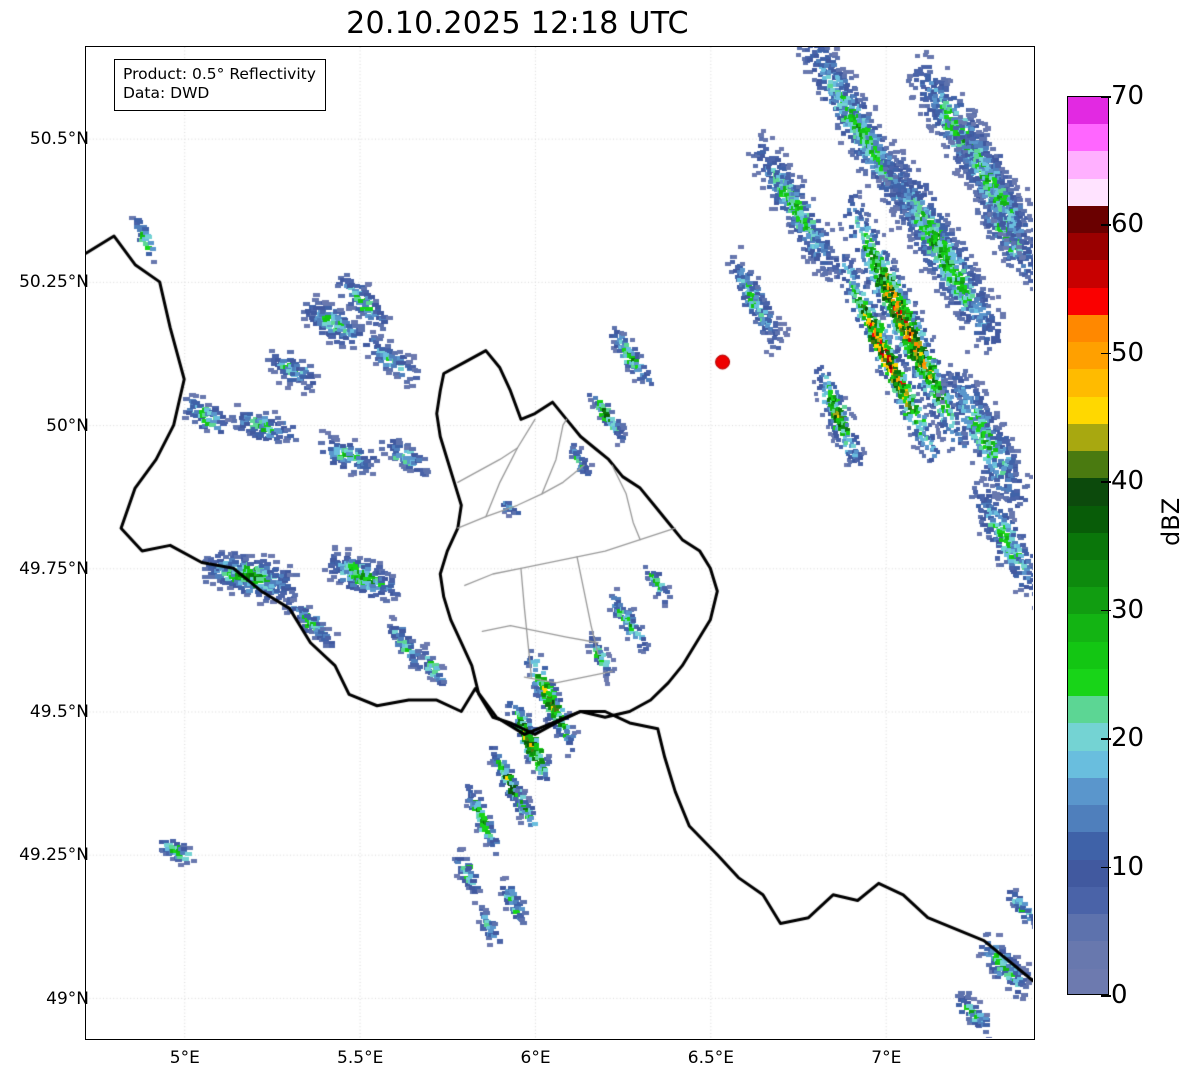 The width and height of the screenshot is (1202, 1081). What do you see at coordinates (184, 1058) in the screenshot?
I see `x-tick-label: 5°E` at bounding box center [184, 1058].